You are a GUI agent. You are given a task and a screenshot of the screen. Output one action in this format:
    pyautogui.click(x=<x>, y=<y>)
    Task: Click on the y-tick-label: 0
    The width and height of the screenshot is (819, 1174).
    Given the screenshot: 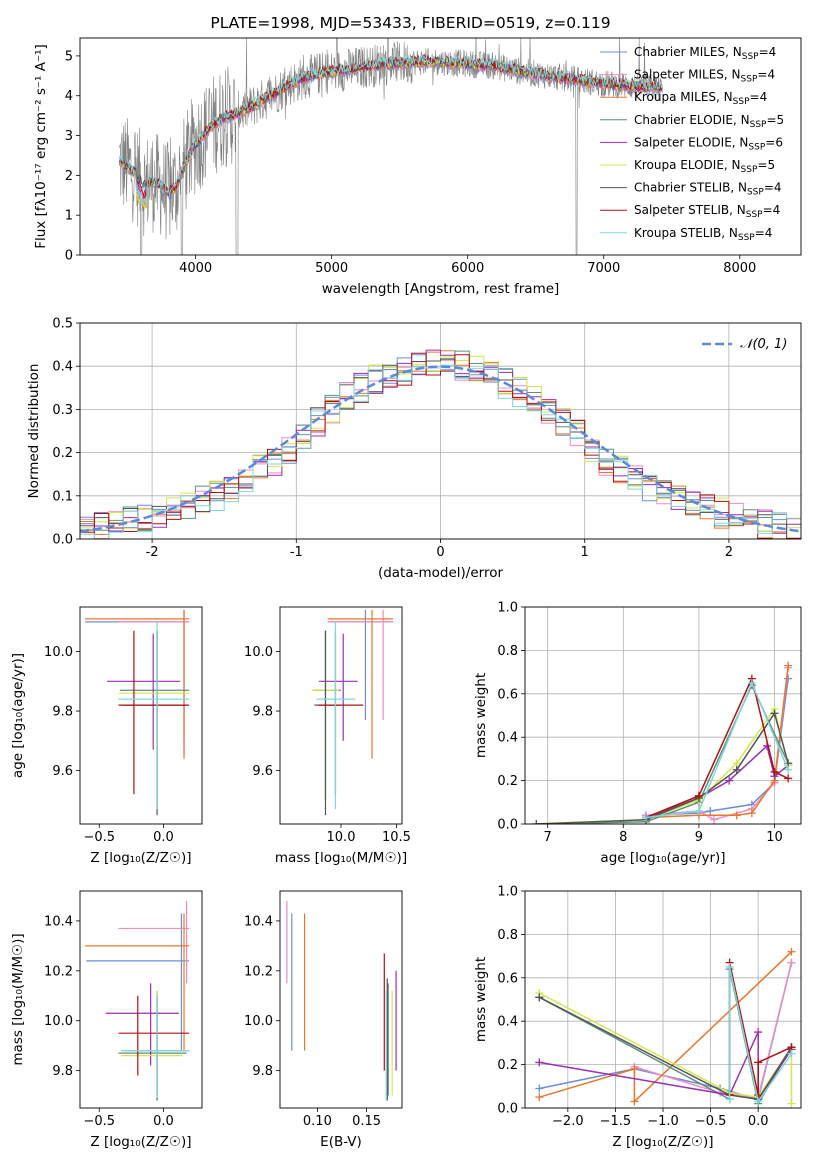 What is the action you would take?
    pyautogui.click(x=69, y=256)
    